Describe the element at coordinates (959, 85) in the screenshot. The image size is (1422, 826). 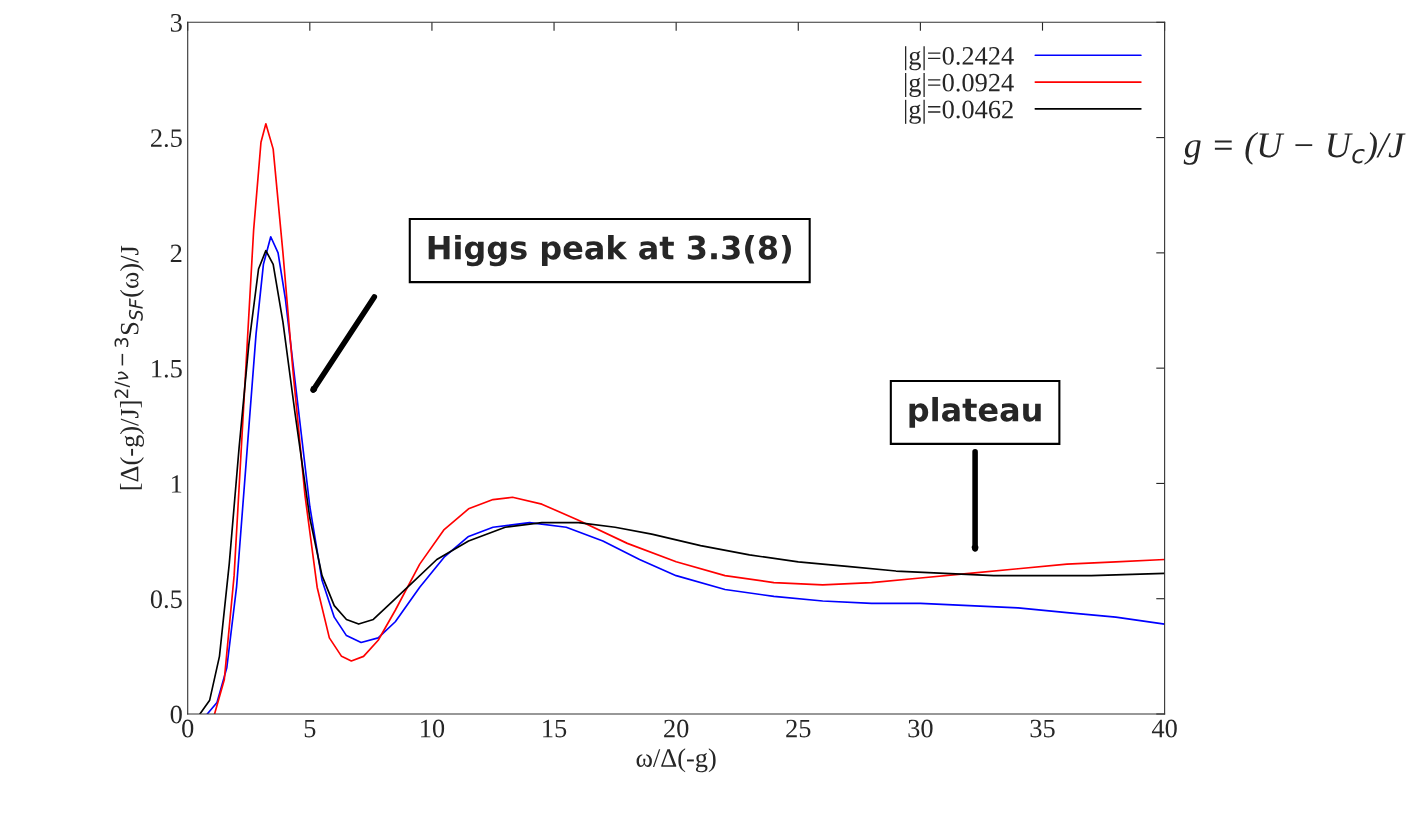
I see `legend-label: |g|=0.0924` at that location.